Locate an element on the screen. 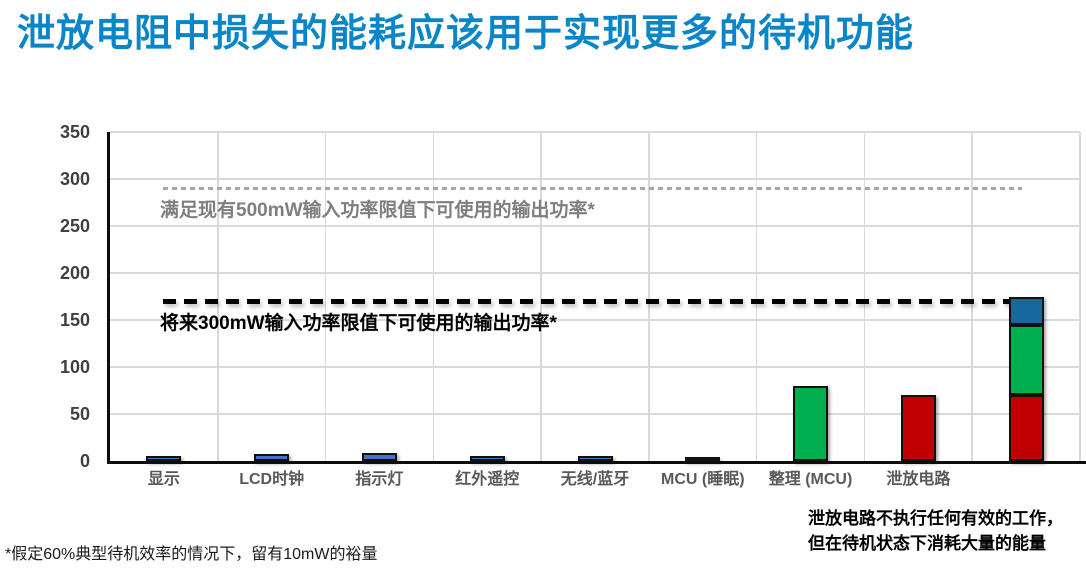 This screenshot has height=573, width=1086. x-tick-label: LCD时钟 is located at coordinates (272, 479).